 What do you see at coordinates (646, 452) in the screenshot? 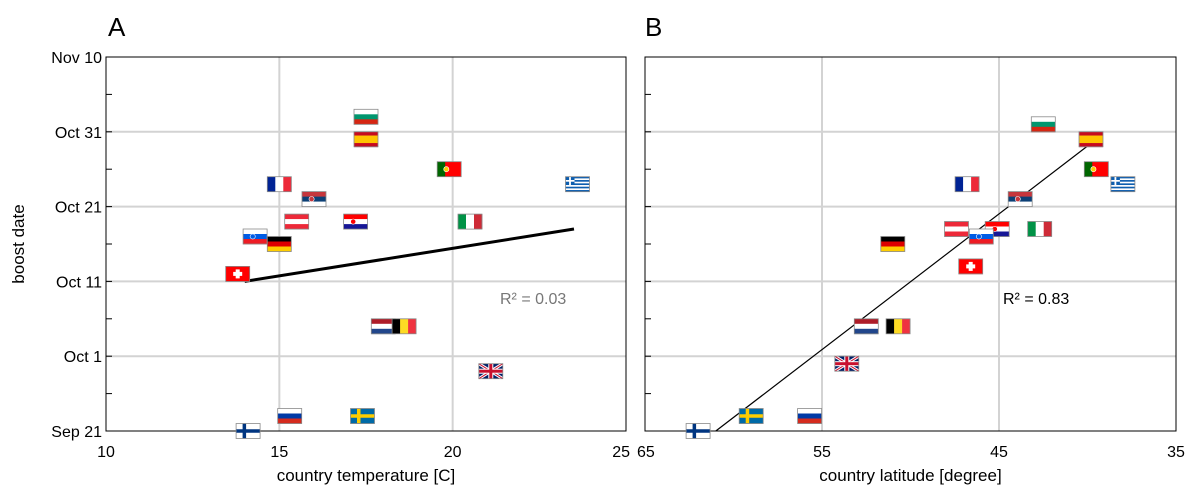
I see `x-tick-label: 65` at bounding box center [646, 452].